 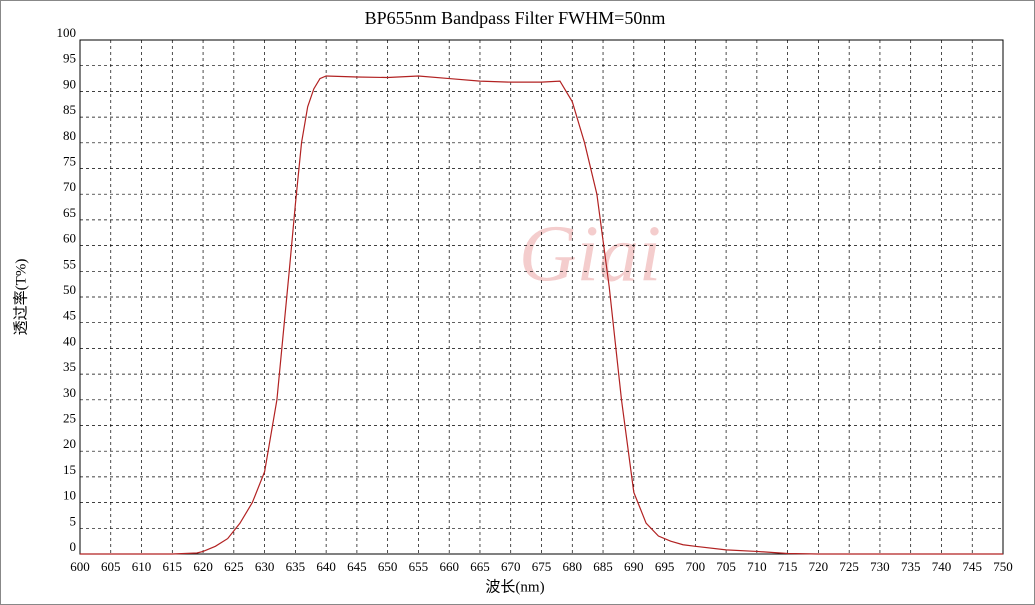 I want to click on x-tick-label: 600, so click(x=80, y=566).